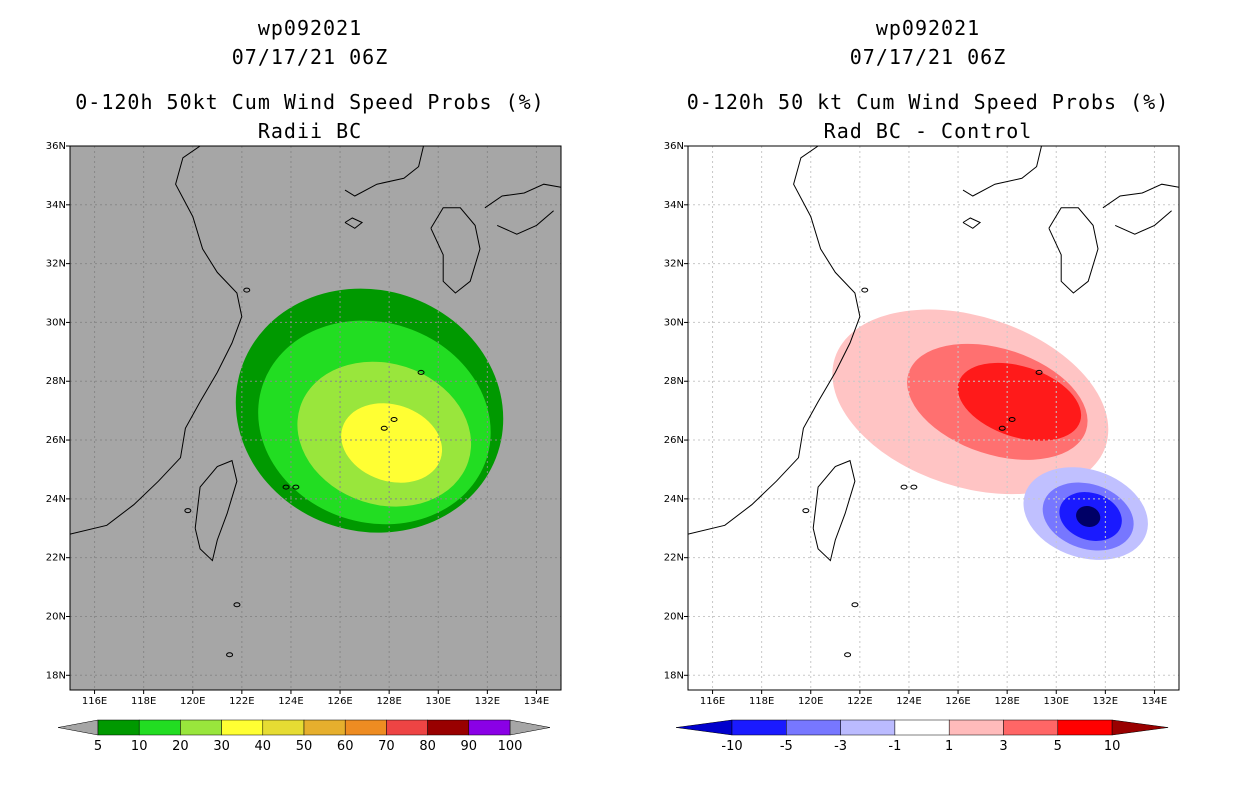 This screenshot has width=1236, height=800. What do you see at coordinates (310, 28) in the screenshot?
I see `left-storm-id: wp092021` at bounding box center [310, 28].